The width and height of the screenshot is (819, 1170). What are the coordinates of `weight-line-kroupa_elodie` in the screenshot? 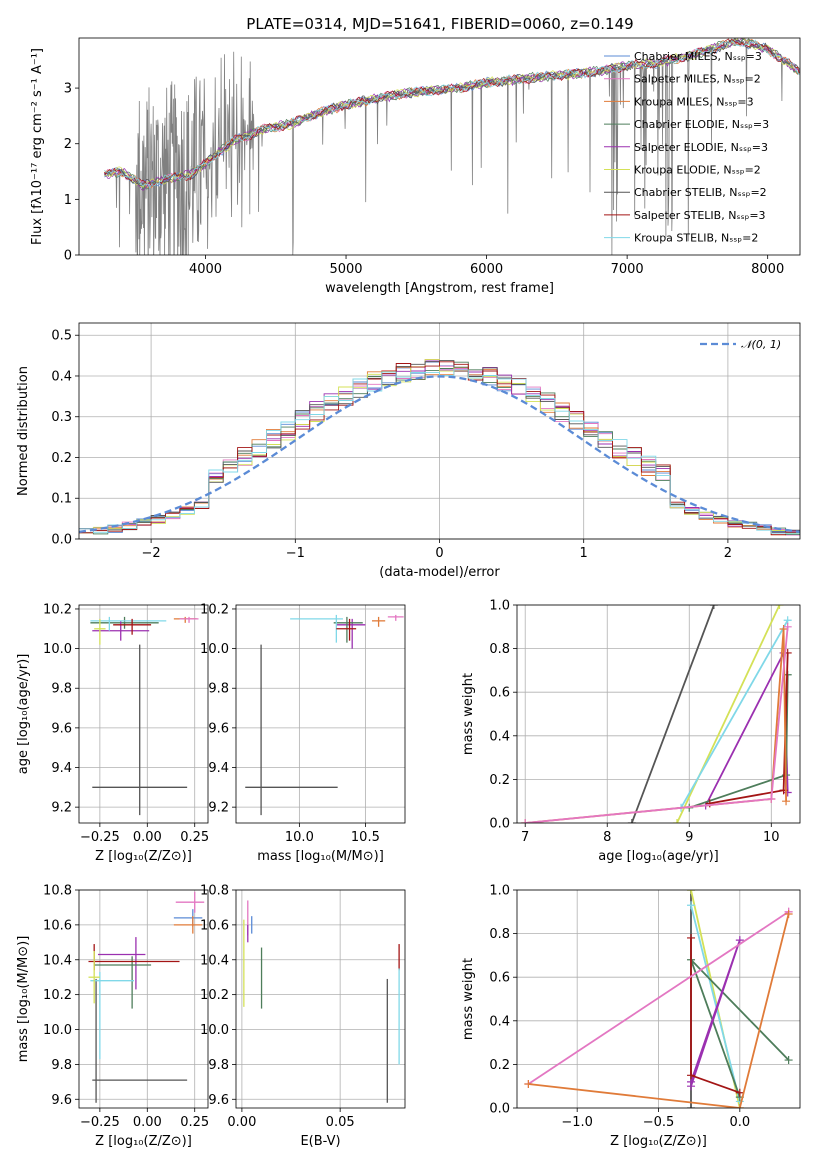 It's located at (728, 714).